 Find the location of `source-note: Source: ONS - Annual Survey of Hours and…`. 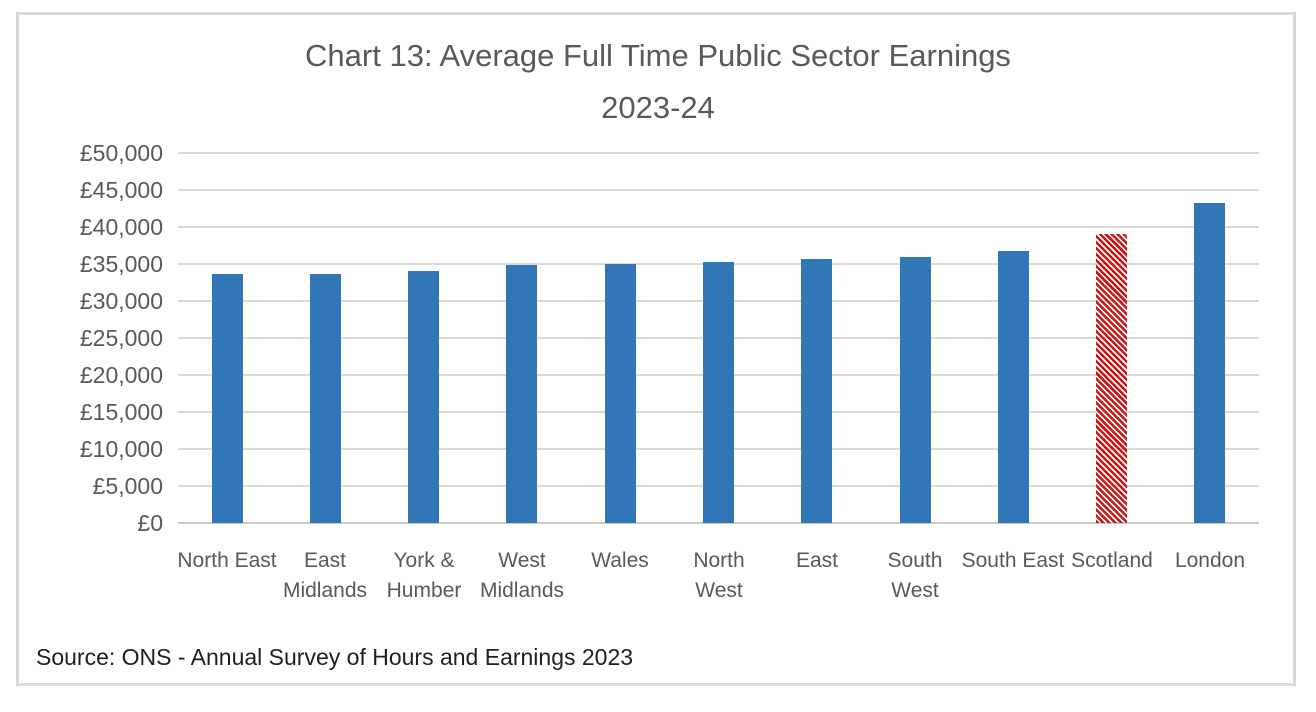

source-note: Source: ONS - Annual Survey of Hours and… is located at coordinates (335, 657).